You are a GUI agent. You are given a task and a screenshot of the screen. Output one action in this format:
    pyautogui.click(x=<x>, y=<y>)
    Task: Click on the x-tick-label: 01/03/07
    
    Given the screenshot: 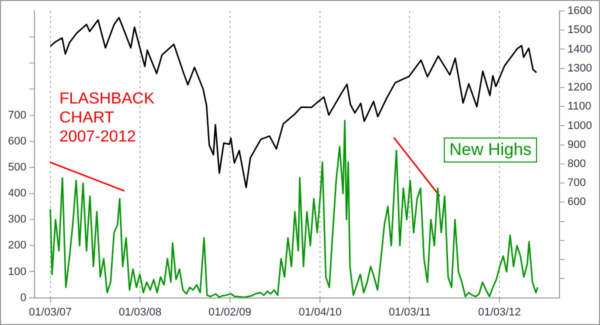 What is the action you would take?
    pyautogui.click(x=50, y=312)
    